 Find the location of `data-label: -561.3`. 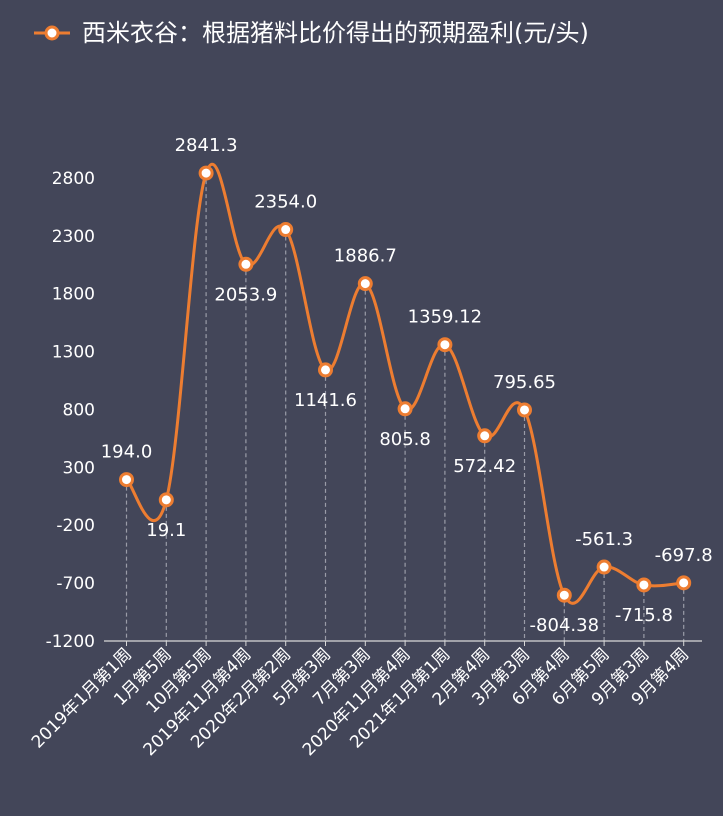

data-label: -561.3 is located at coordinates (604, 539).